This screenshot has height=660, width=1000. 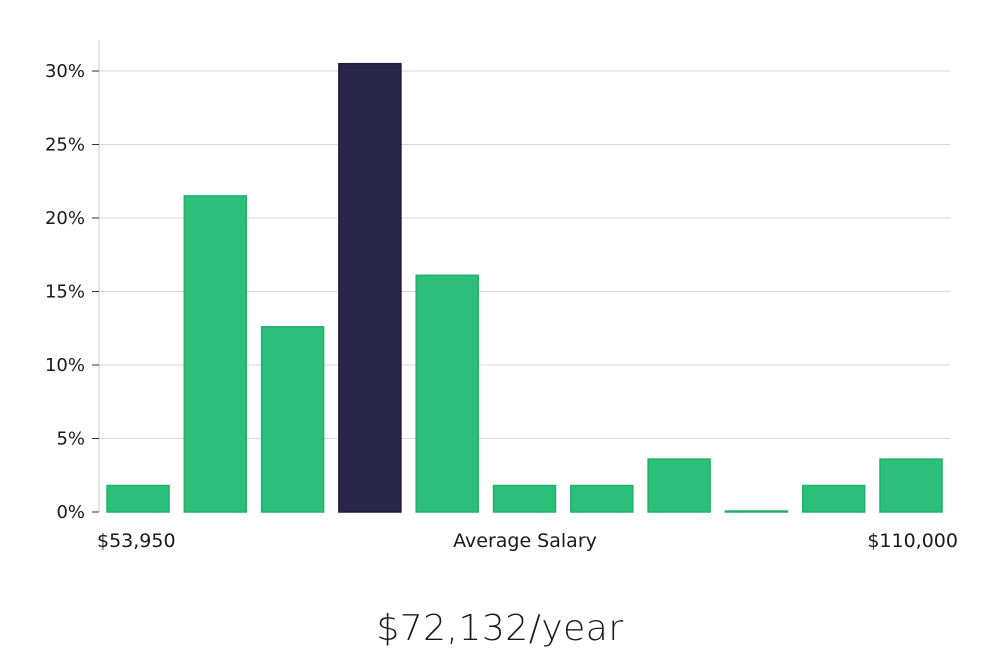 I want to click on average-salary-value: $72,132/year, so click(x=500, y=628).